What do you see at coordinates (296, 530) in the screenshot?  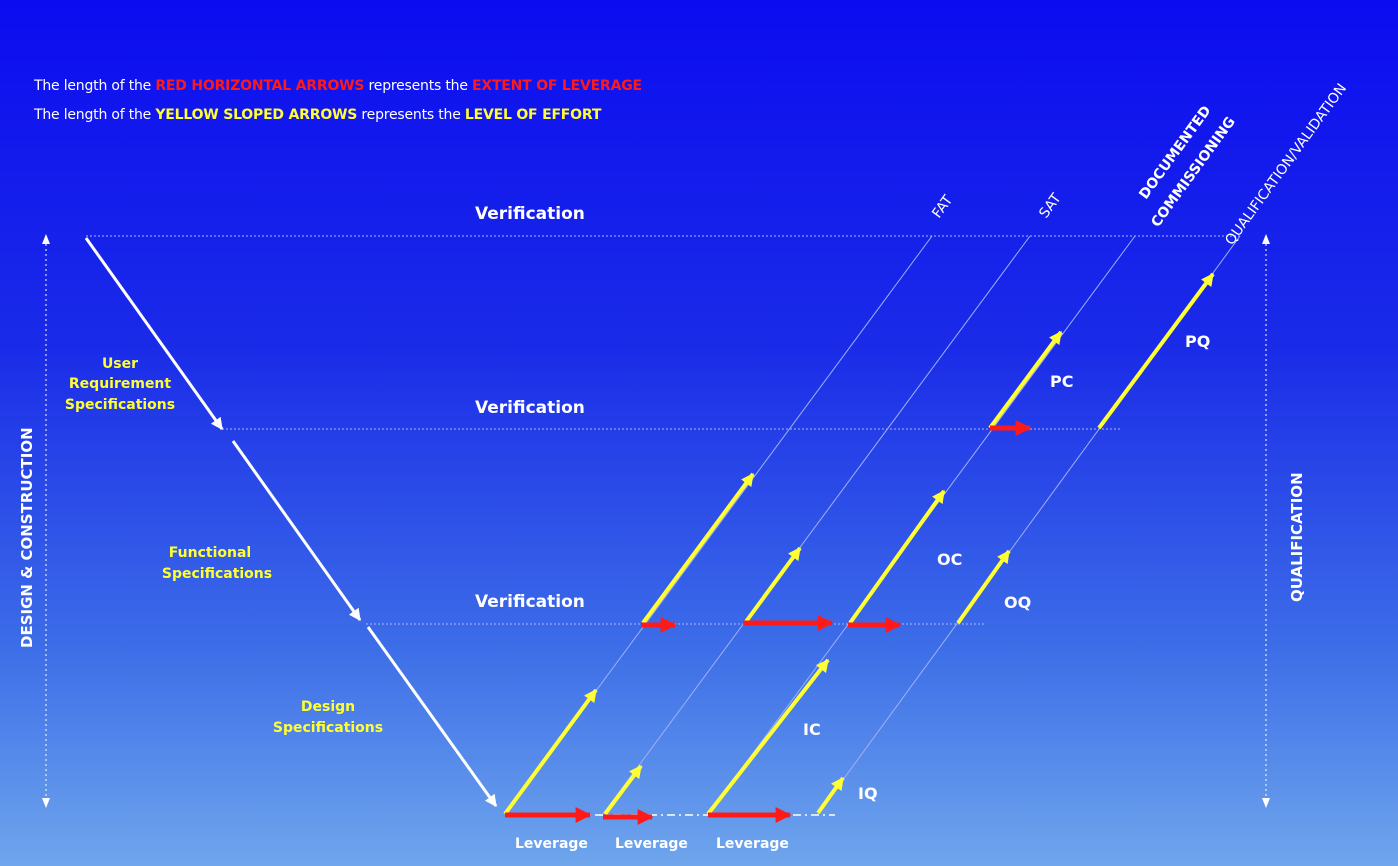 I see `fs-design-arrow` at bounding box center [296, 530].